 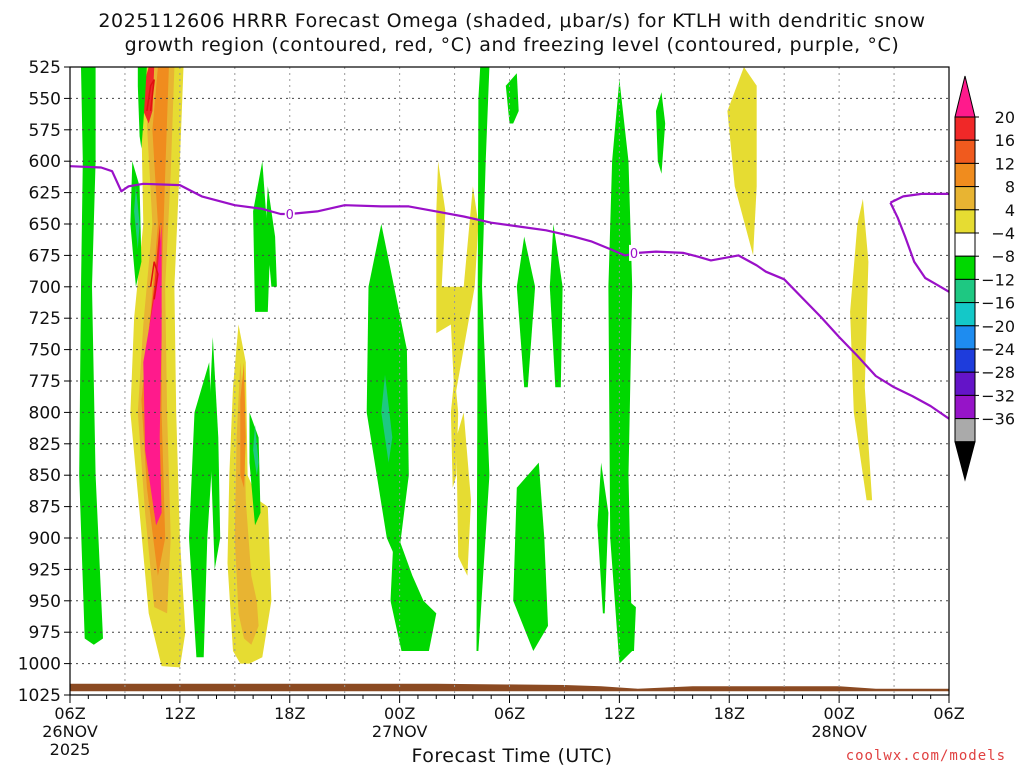 I want to click on y-tick-label: 925, so click(x=45, y=570).